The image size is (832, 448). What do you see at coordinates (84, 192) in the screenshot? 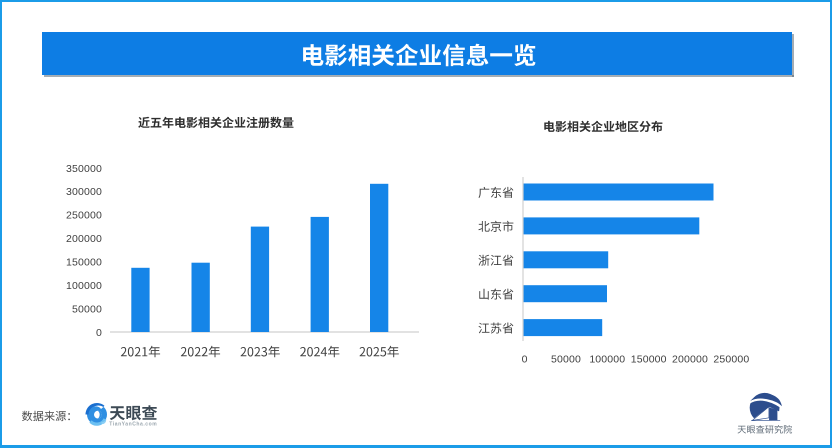
I see `svg-text: 300000` at bounding box center [84, 192].